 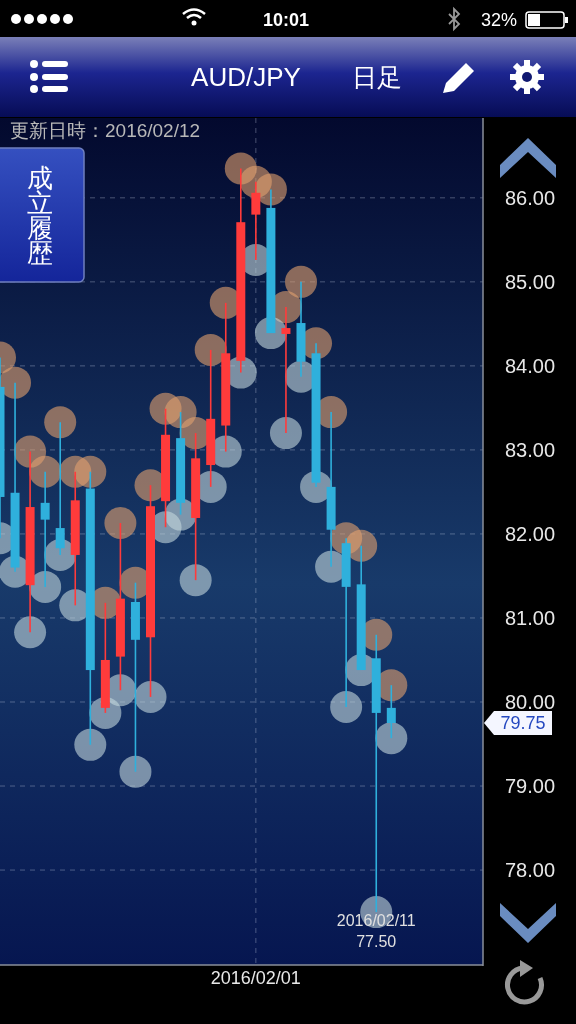 What do you see at coordinates (530, 197) in the screenshot?
I see `y-tick-label: 86.00` at bounding box center [530, 197].